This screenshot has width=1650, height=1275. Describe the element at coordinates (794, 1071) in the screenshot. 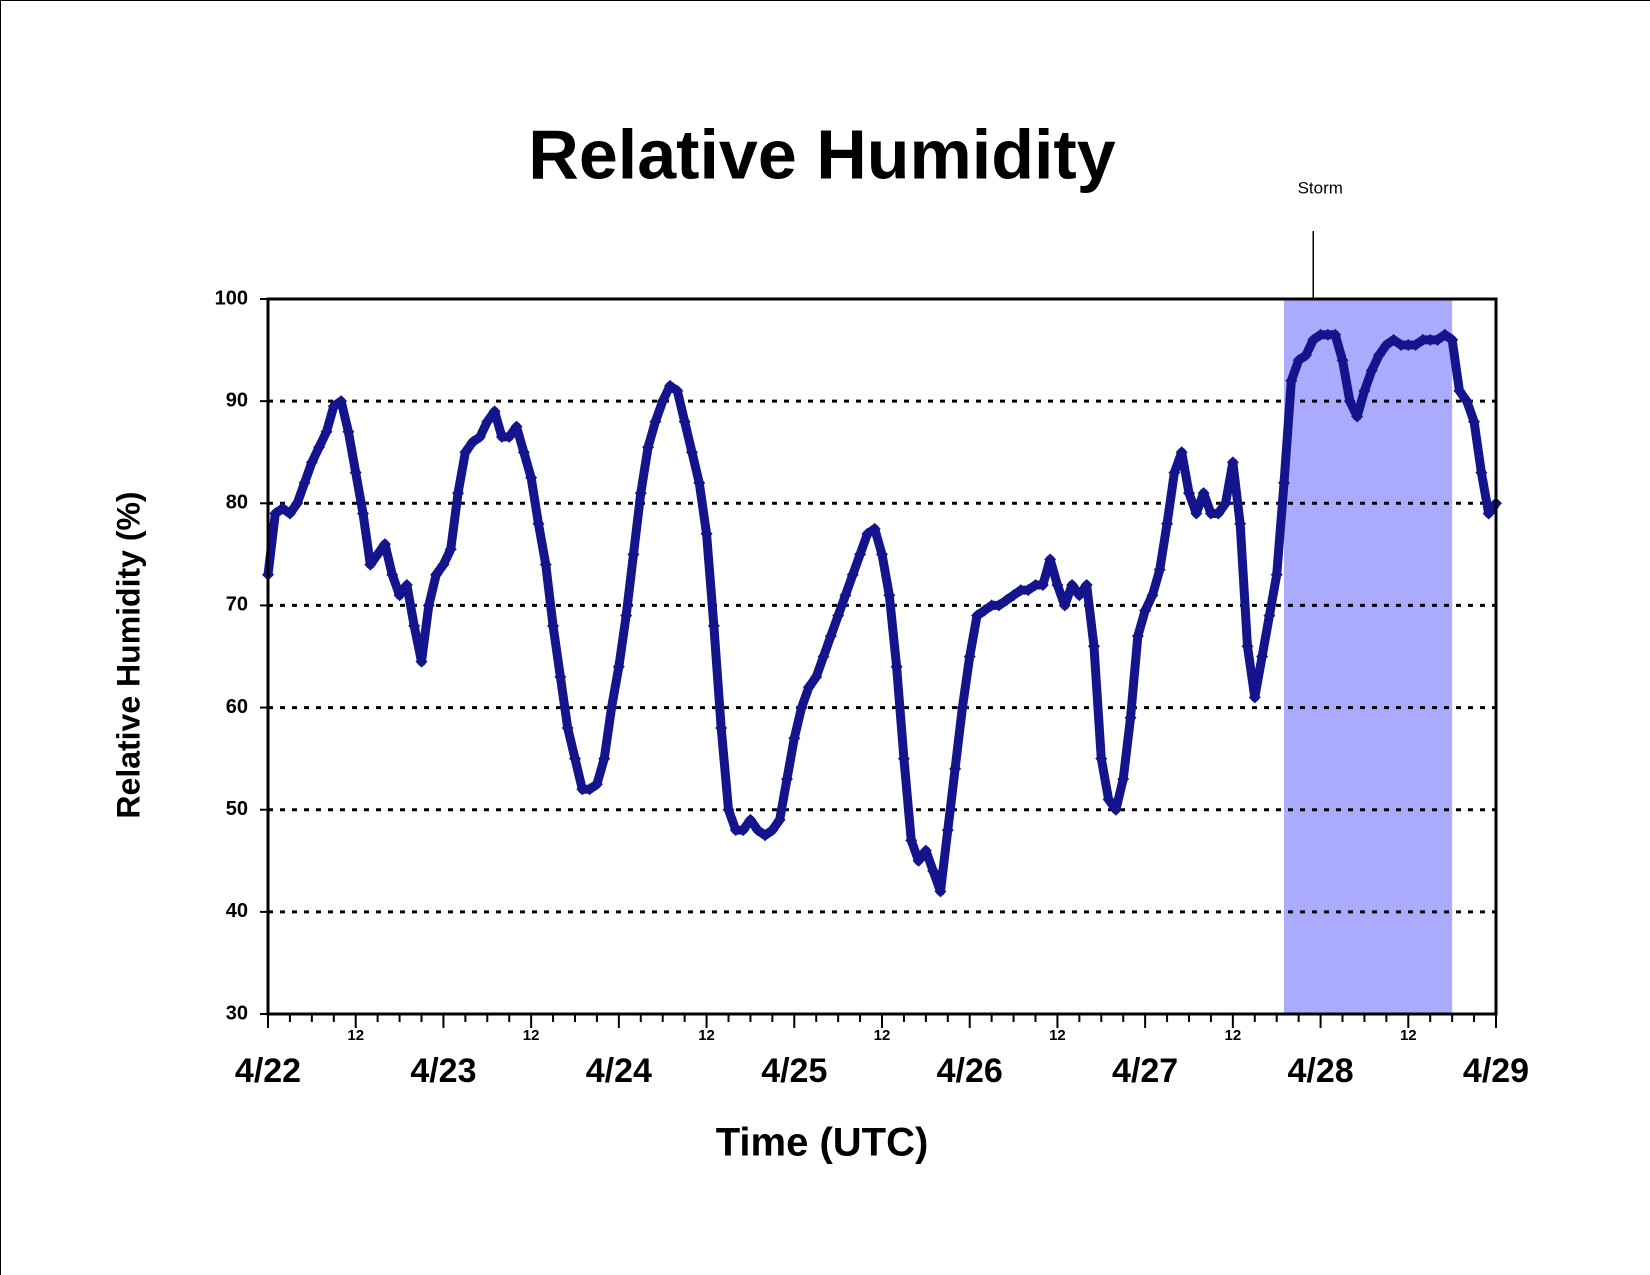

I see `x-tick-label: 4/25` at that location.